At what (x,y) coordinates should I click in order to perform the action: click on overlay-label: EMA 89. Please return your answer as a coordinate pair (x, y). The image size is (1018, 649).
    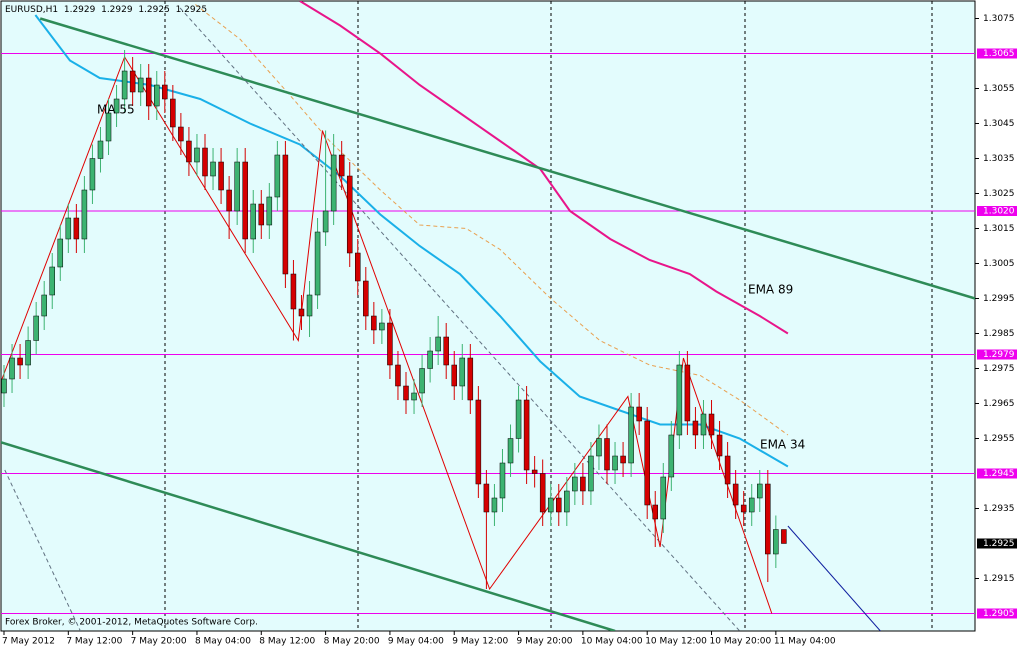
    Looking at the image, I should click on (770, 290).